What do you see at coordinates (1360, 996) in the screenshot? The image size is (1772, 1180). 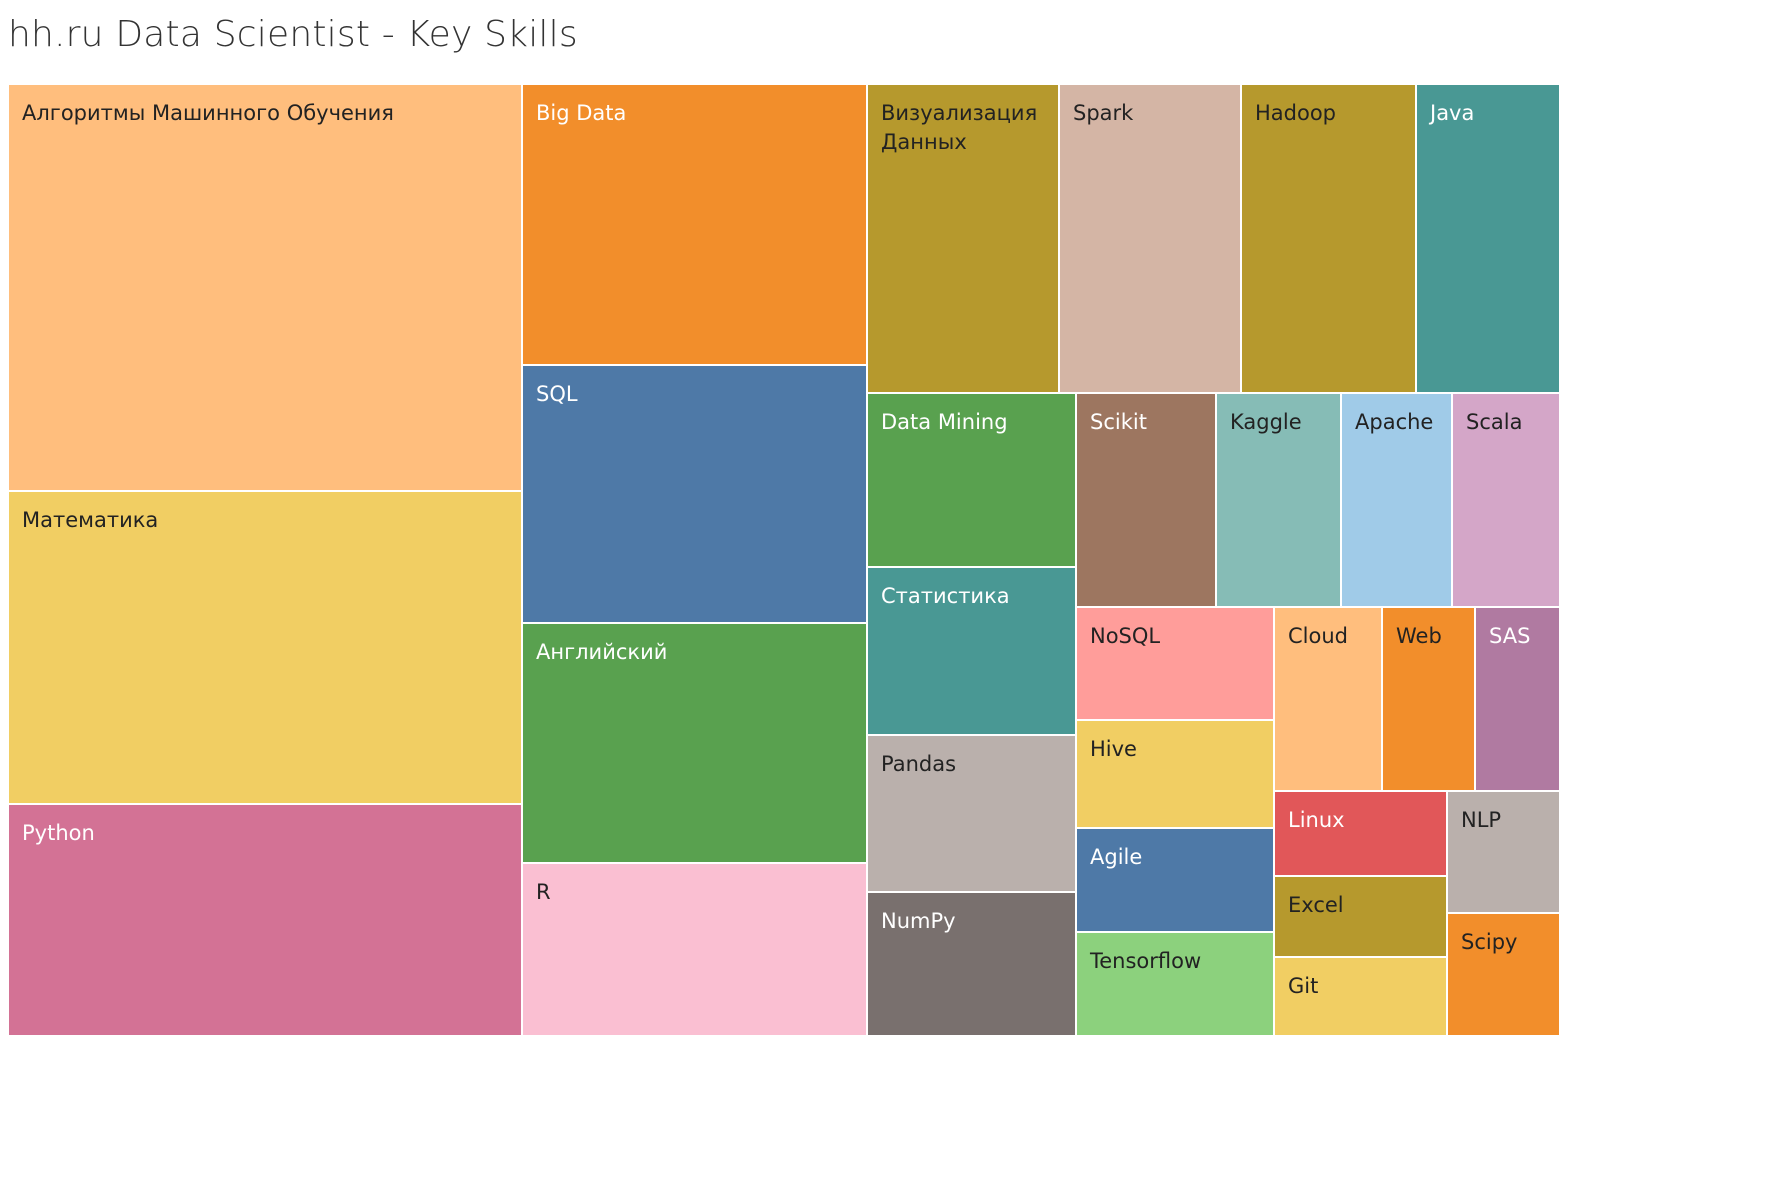 I see `treemap-cell-git: Git` at bounding box center [1360, 996].